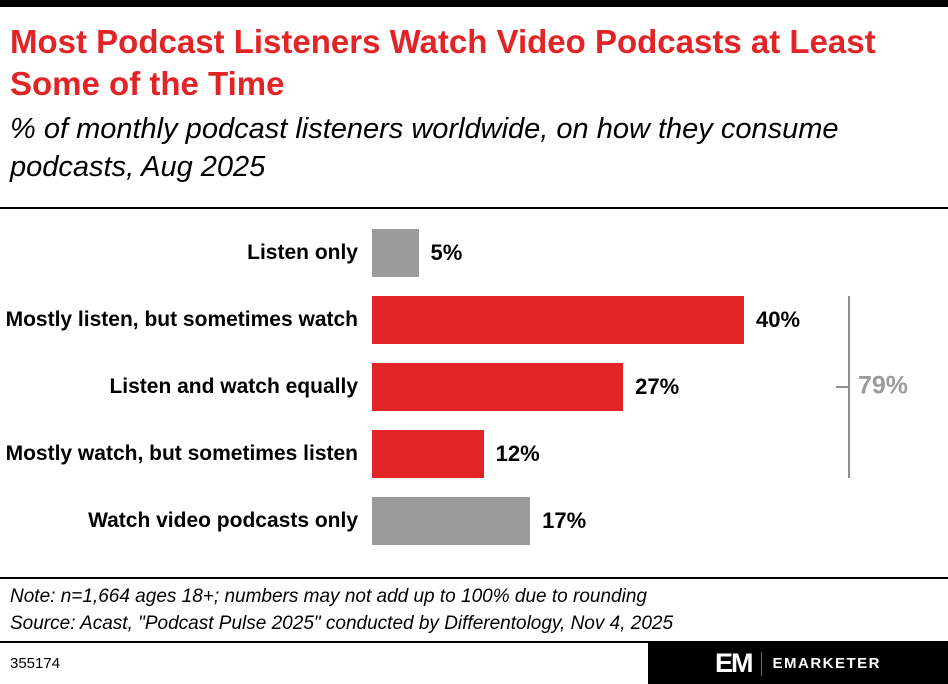 The image size is (948, 684). I want to click on value-label: 27%, so click(657, 386).